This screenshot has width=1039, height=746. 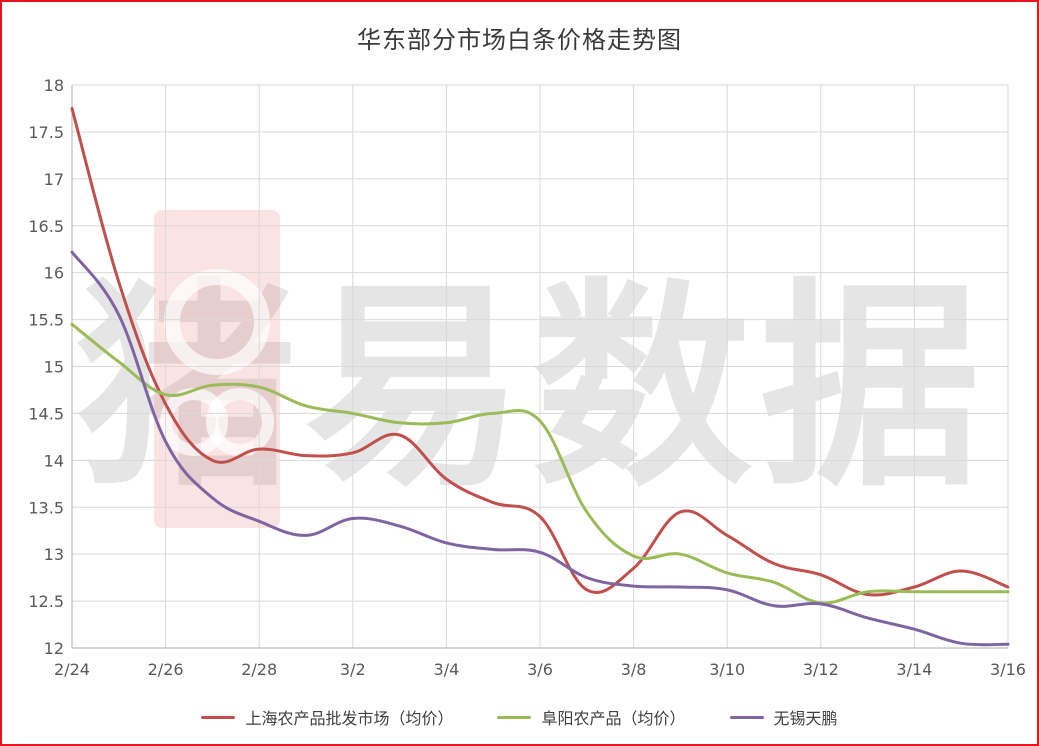 I want to click on legend-item: 阜阳农产品（均价）, so click(x=591, y=717).